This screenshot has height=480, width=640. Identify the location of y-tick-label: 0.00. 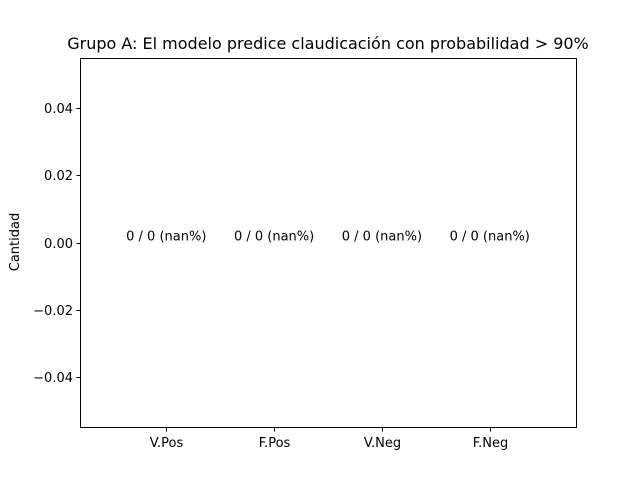
(58, 244).